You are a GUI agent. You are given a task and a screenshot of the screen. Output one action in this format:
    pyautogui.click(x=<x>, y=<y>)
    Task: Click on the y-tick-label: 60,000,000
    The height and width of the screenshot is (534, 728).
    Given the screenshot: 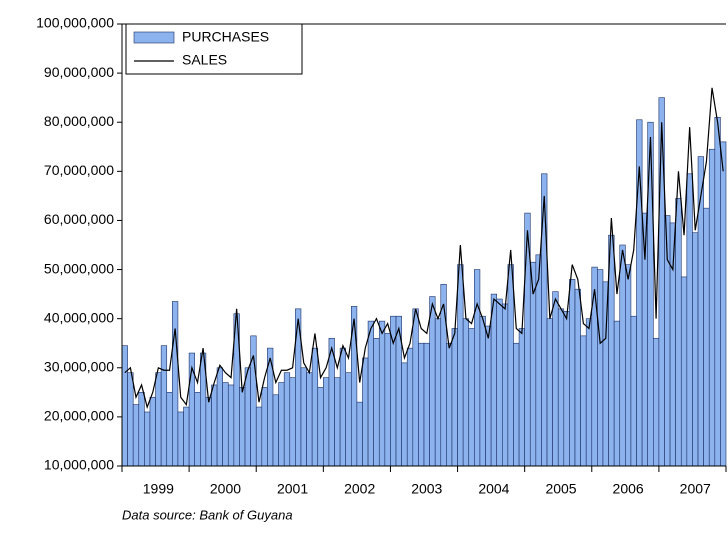 What is the action you would take?
    pyautogui.click(x=79, y=219)
    